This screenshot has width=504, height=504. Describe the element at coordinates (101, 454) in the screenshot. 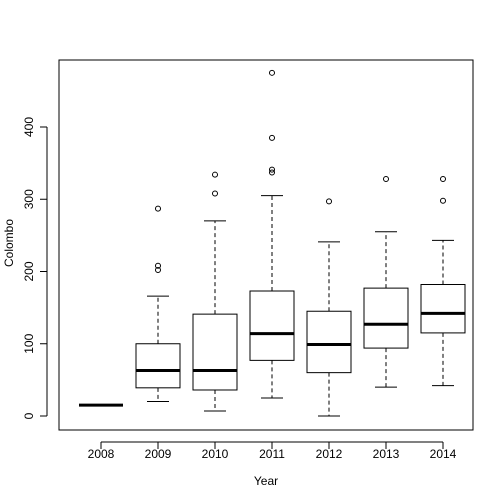

I see `x-tick-label: 2008` at that location.